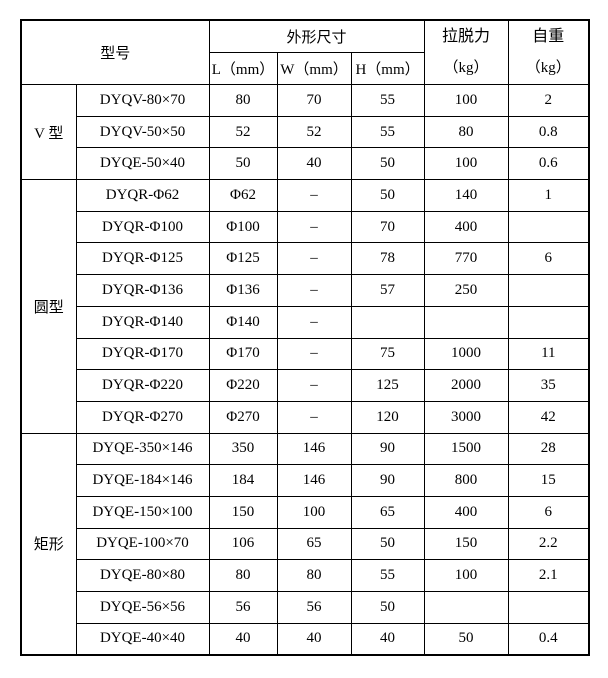 Image resolution: width=608 pixels, height=678 pixels. What do you see at coordinates (305, 512) in the screenshot?
I see `table-row: DYQE-150×100 150 100 65 400 6` at bounding box center [305, 512].